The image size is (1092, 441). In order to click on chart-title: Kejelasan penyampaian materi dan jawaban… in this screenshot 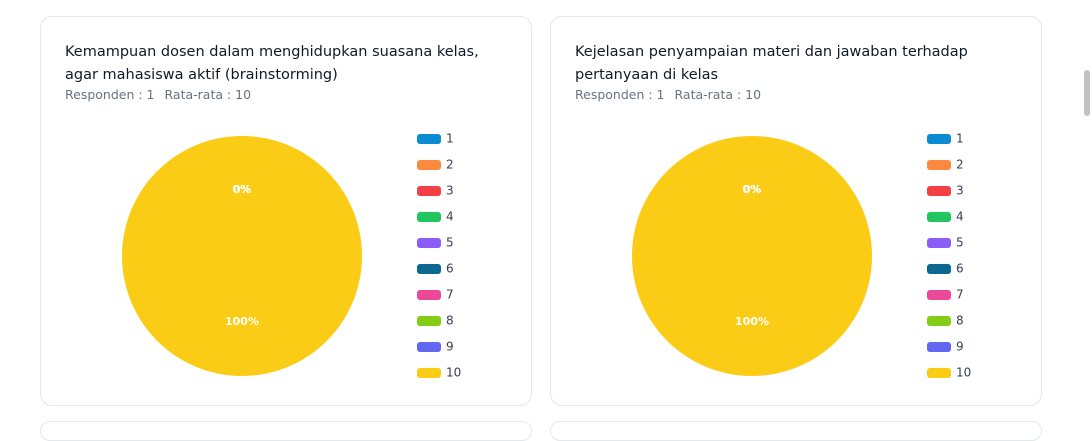, I will do `click(771, 63)`.